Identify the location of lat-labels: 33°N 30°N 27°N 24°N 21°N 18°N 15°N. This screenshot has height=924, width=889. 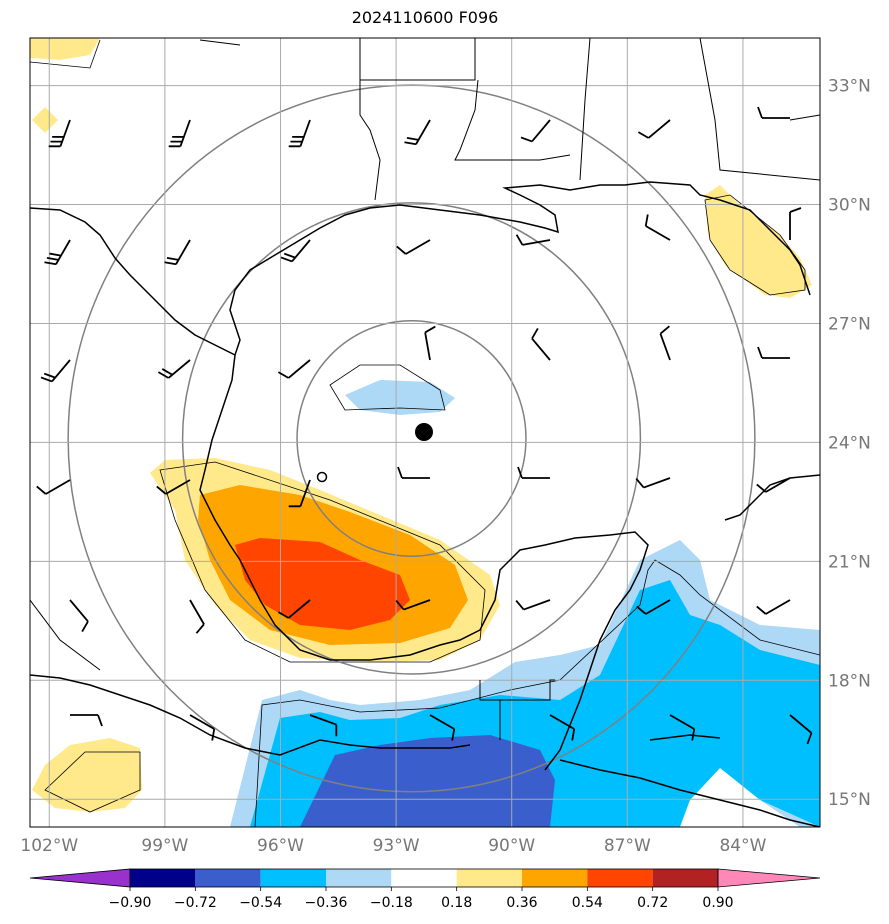
(849, 444).